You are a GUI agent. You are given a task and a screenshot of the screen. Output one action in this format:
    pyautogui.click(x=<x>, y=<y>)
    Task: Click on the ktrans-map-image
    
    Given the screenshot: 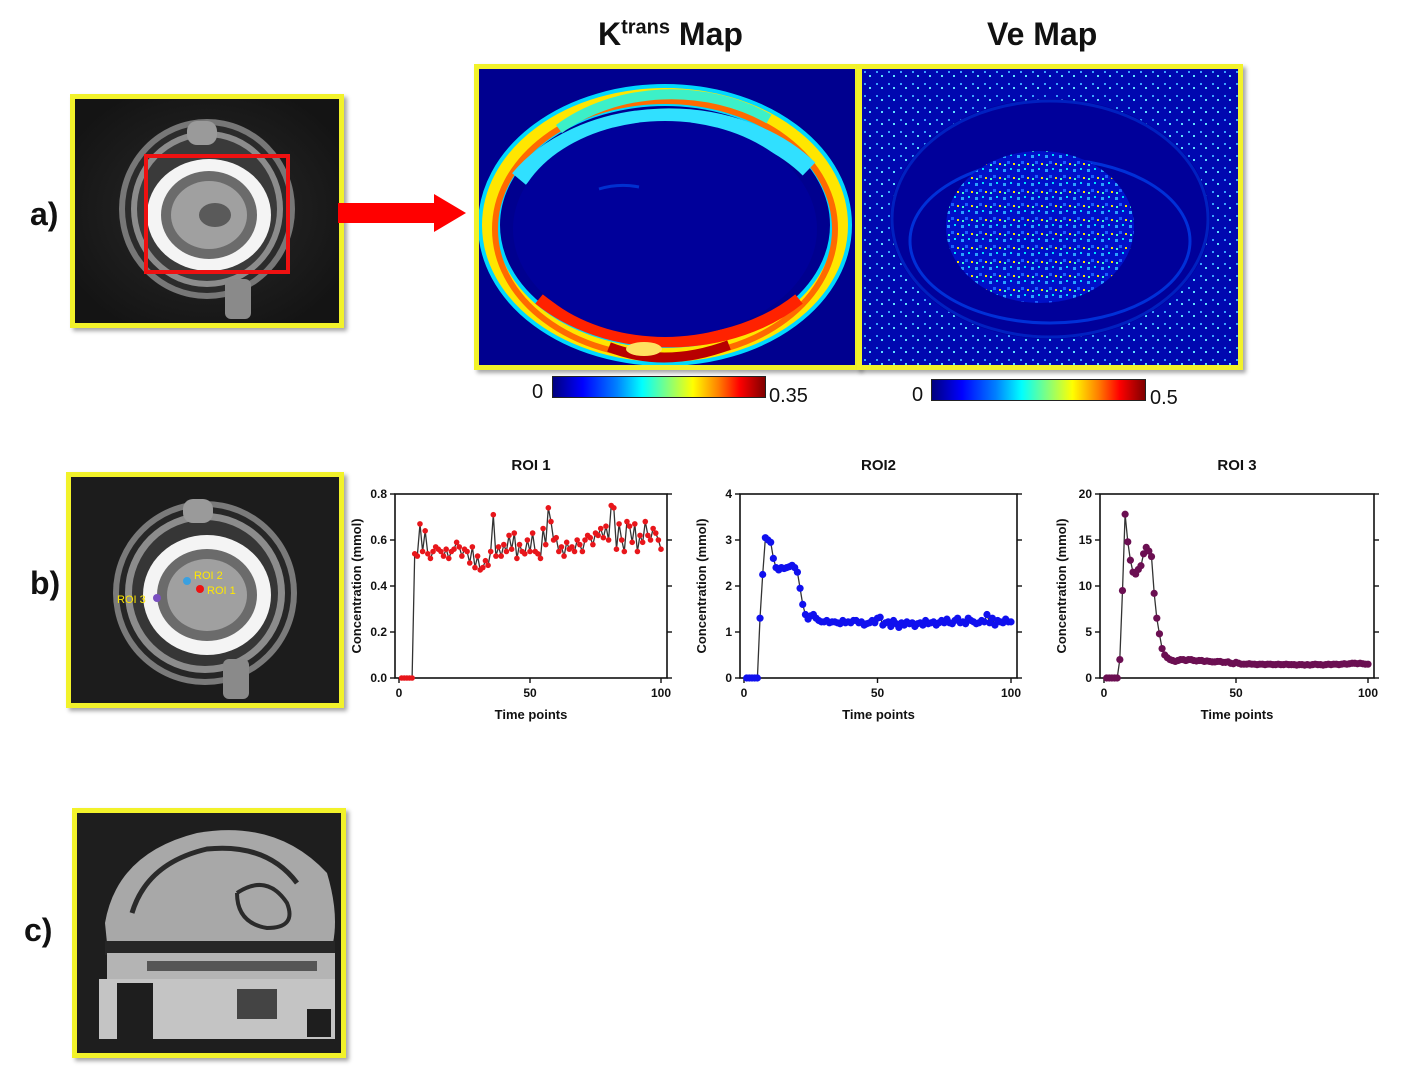 What is the action you would take?
    pyautogui.click(x=667, y=217)
    